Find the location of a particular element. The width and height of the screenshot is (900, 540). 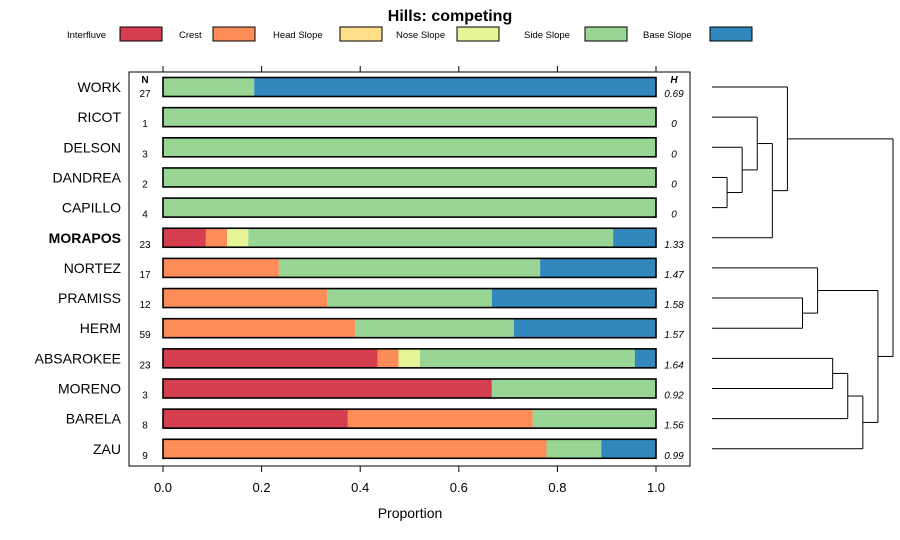

bar-segment-barela-interfluve is located at coordinates (255, 419).